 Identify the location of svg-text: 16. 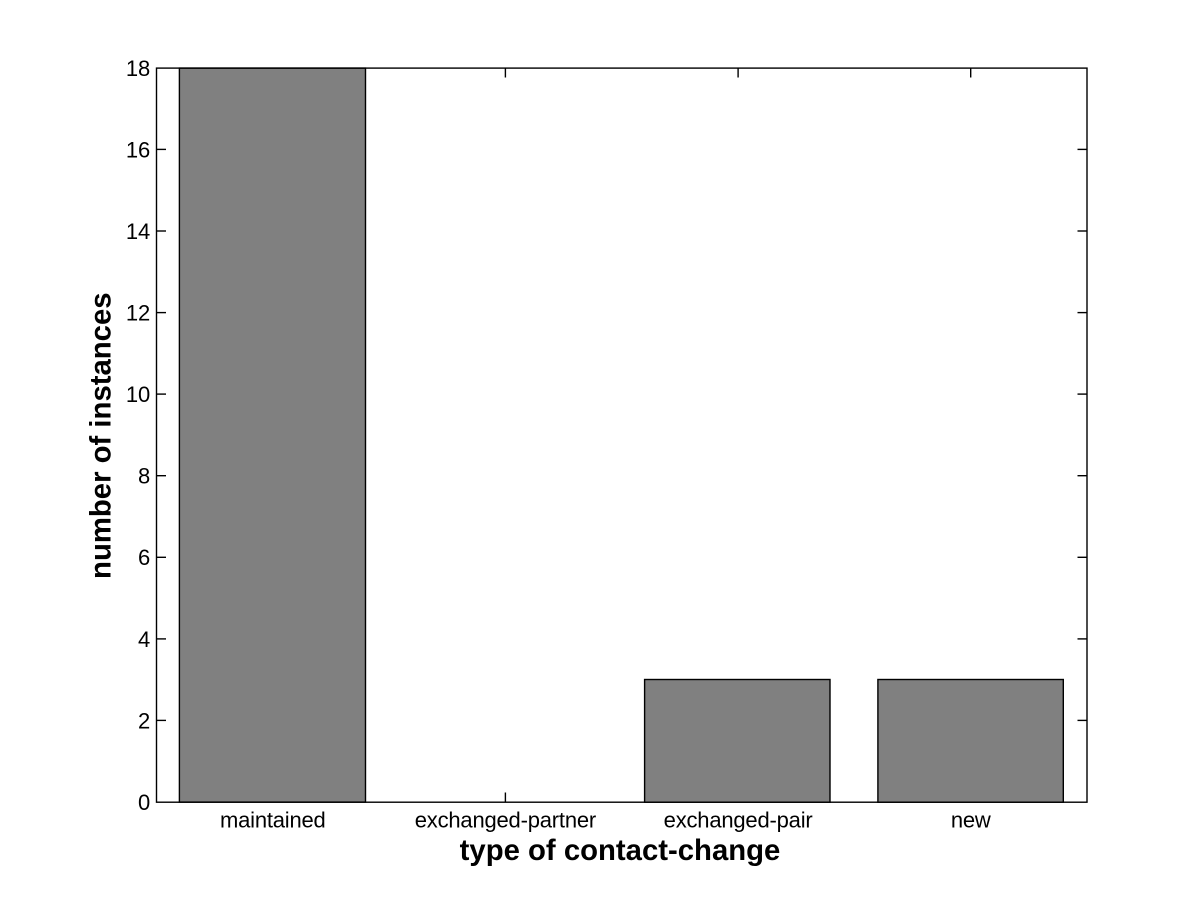
(138, 149).